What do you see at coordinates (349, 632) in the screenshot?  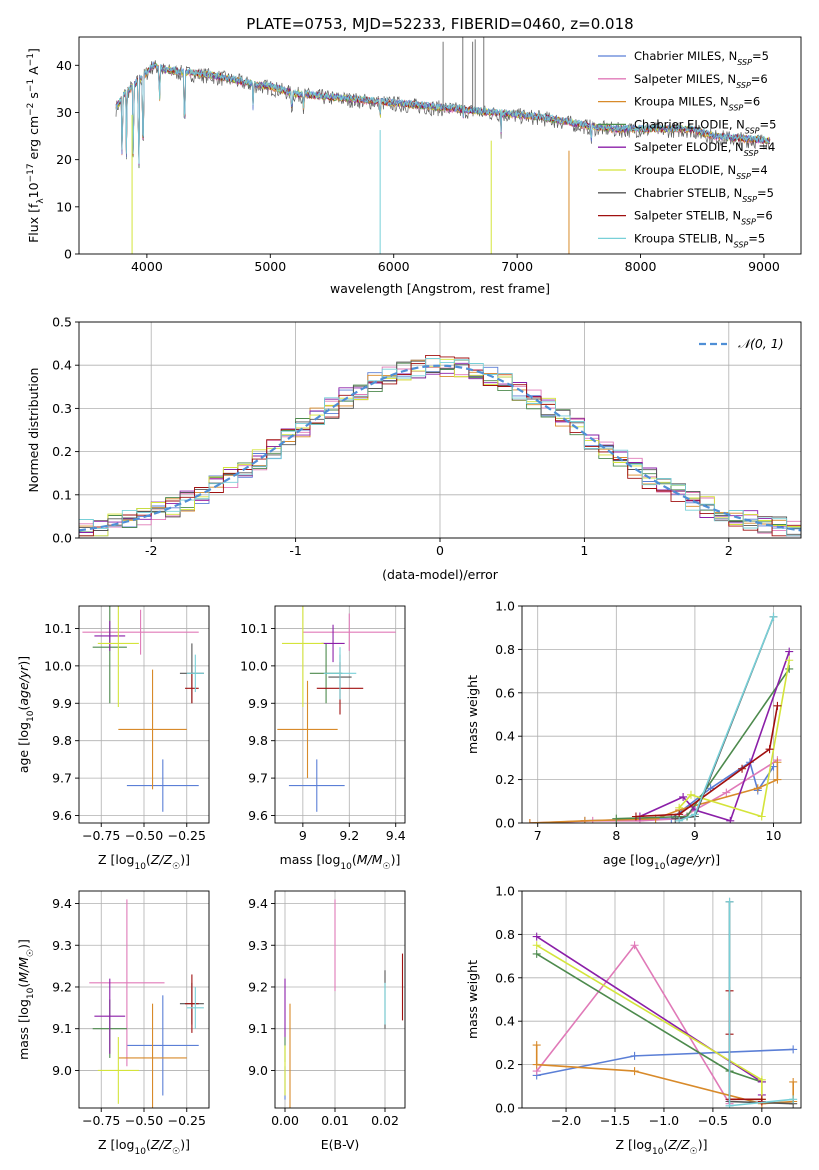 I see `age_vs_mass-point-salpeter-miles` at bounding box center [349, 632].